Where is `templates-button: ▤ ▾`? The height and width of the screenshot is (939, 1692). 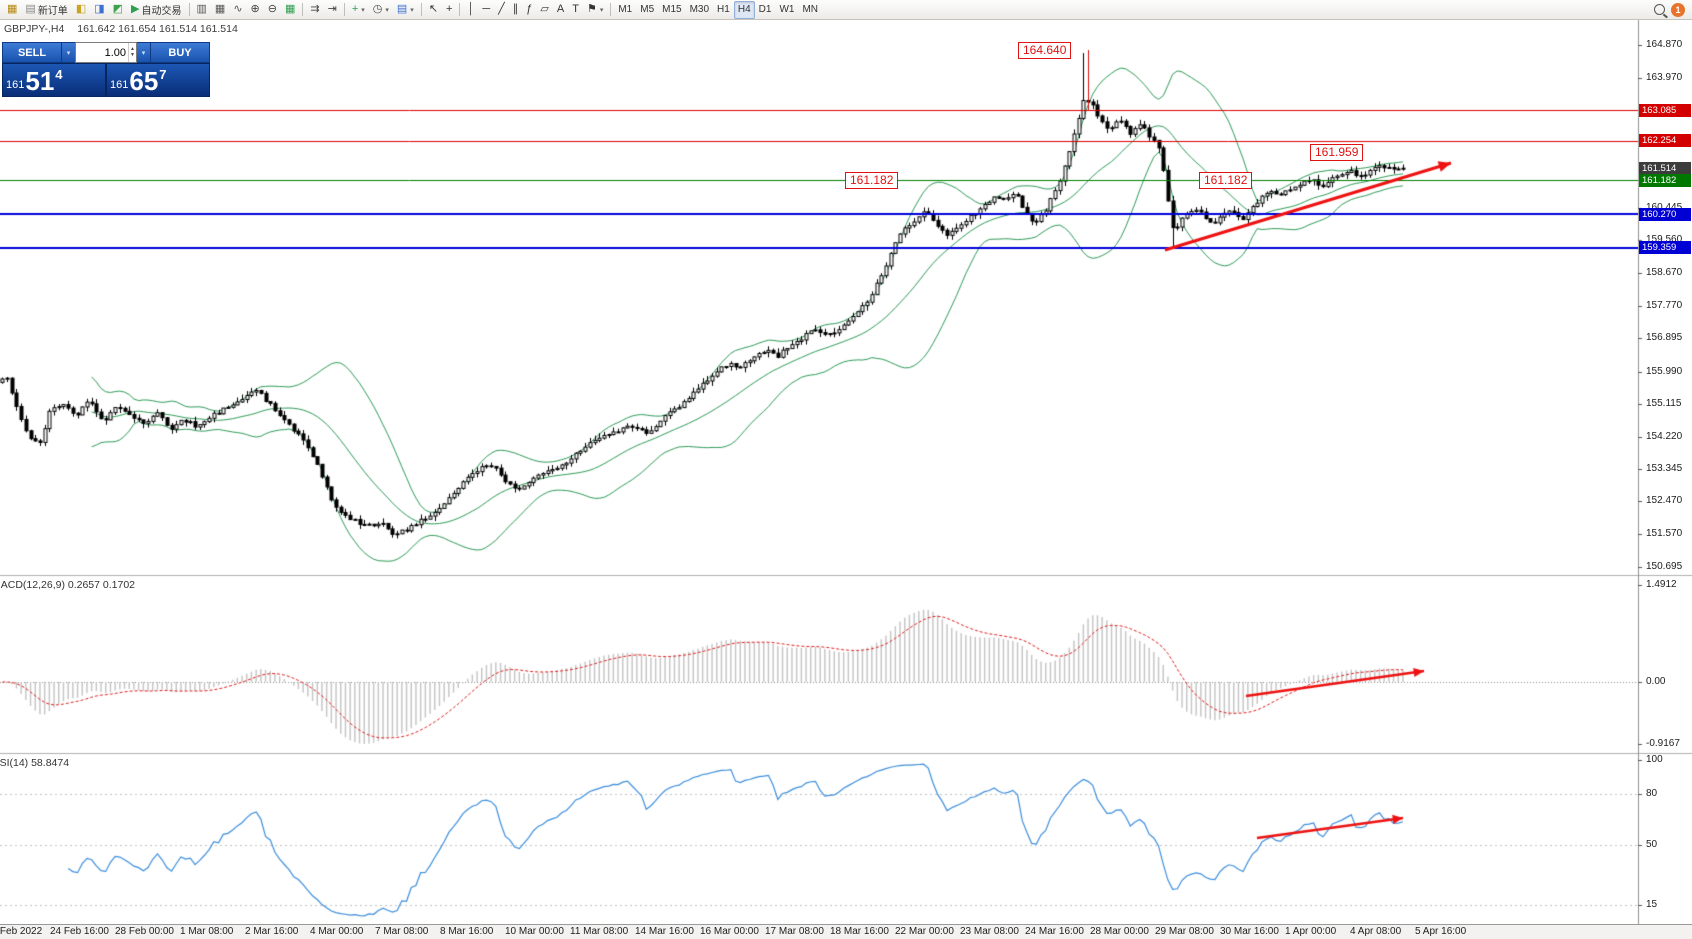
templates-button: ▤ ▾ is located at coordinates (405, 10).